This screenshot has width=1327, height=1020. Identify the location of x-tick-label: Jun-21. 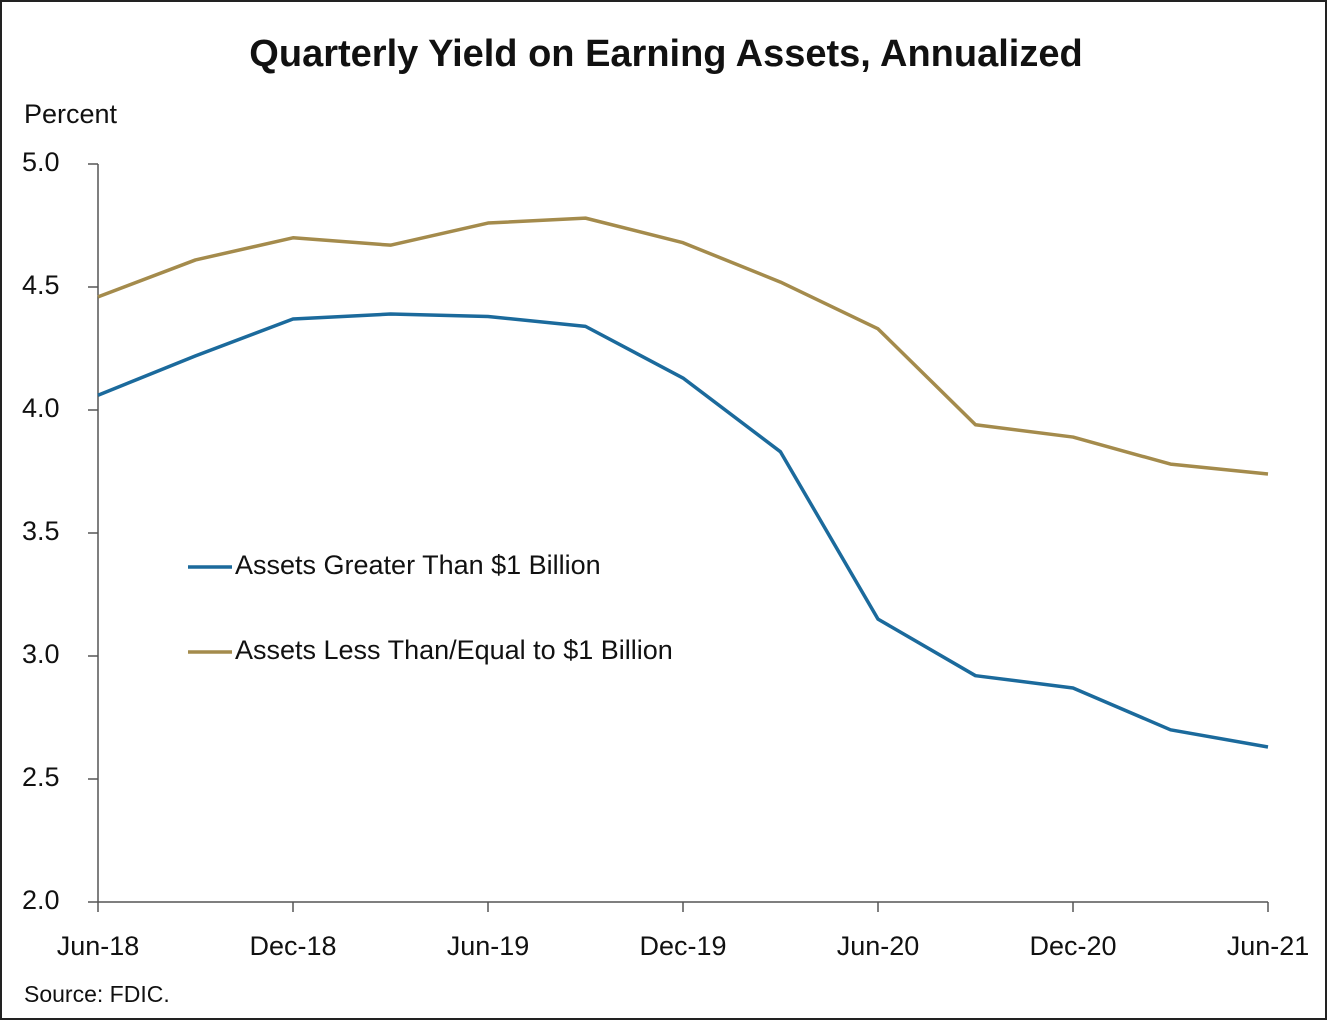
(1268, 946).